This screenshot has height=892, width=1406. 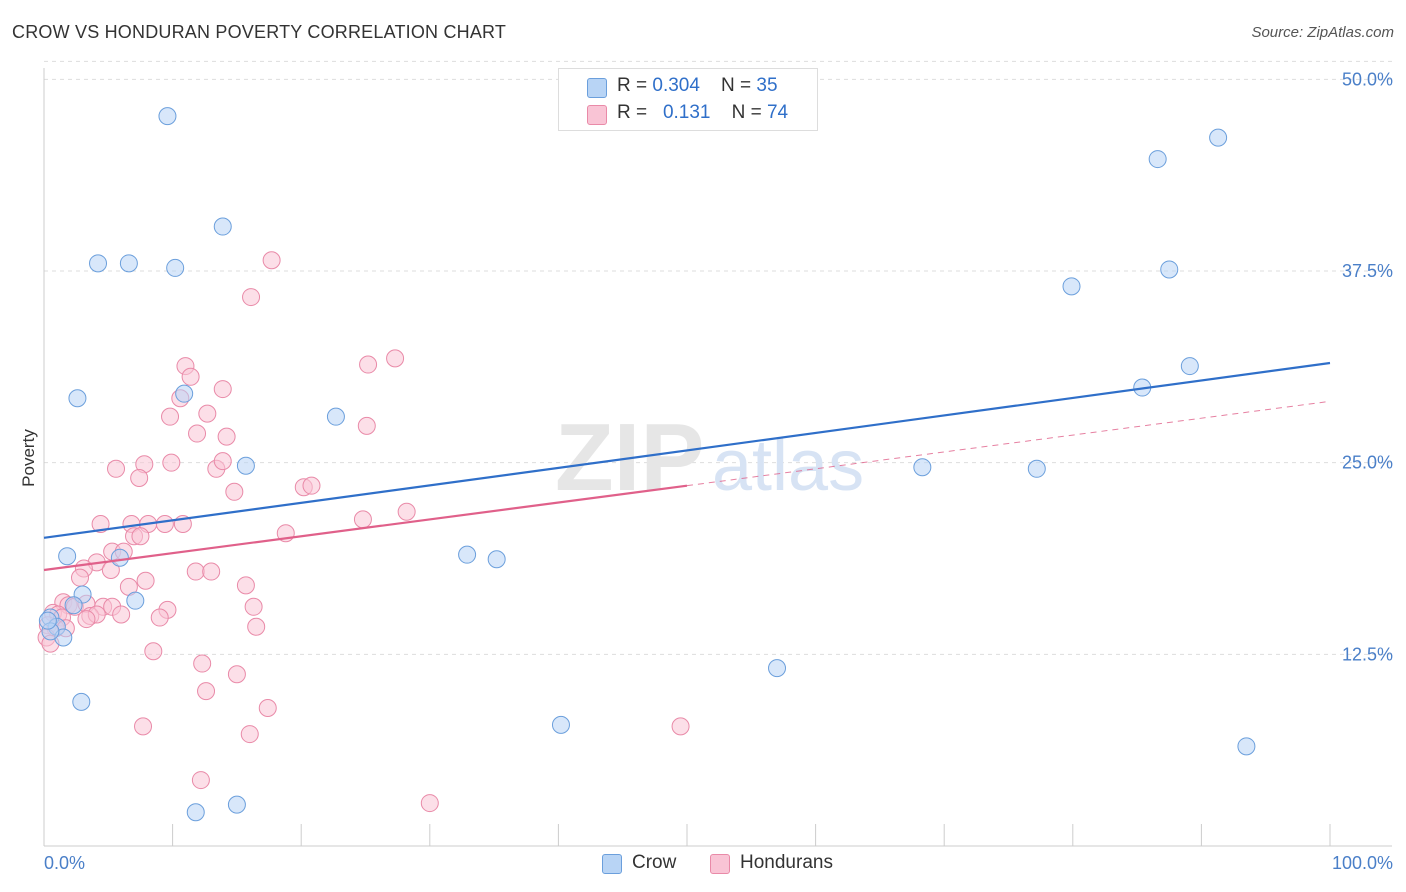 I want to click on bottom-crow-label: Crow, so click(x=654, y=862).